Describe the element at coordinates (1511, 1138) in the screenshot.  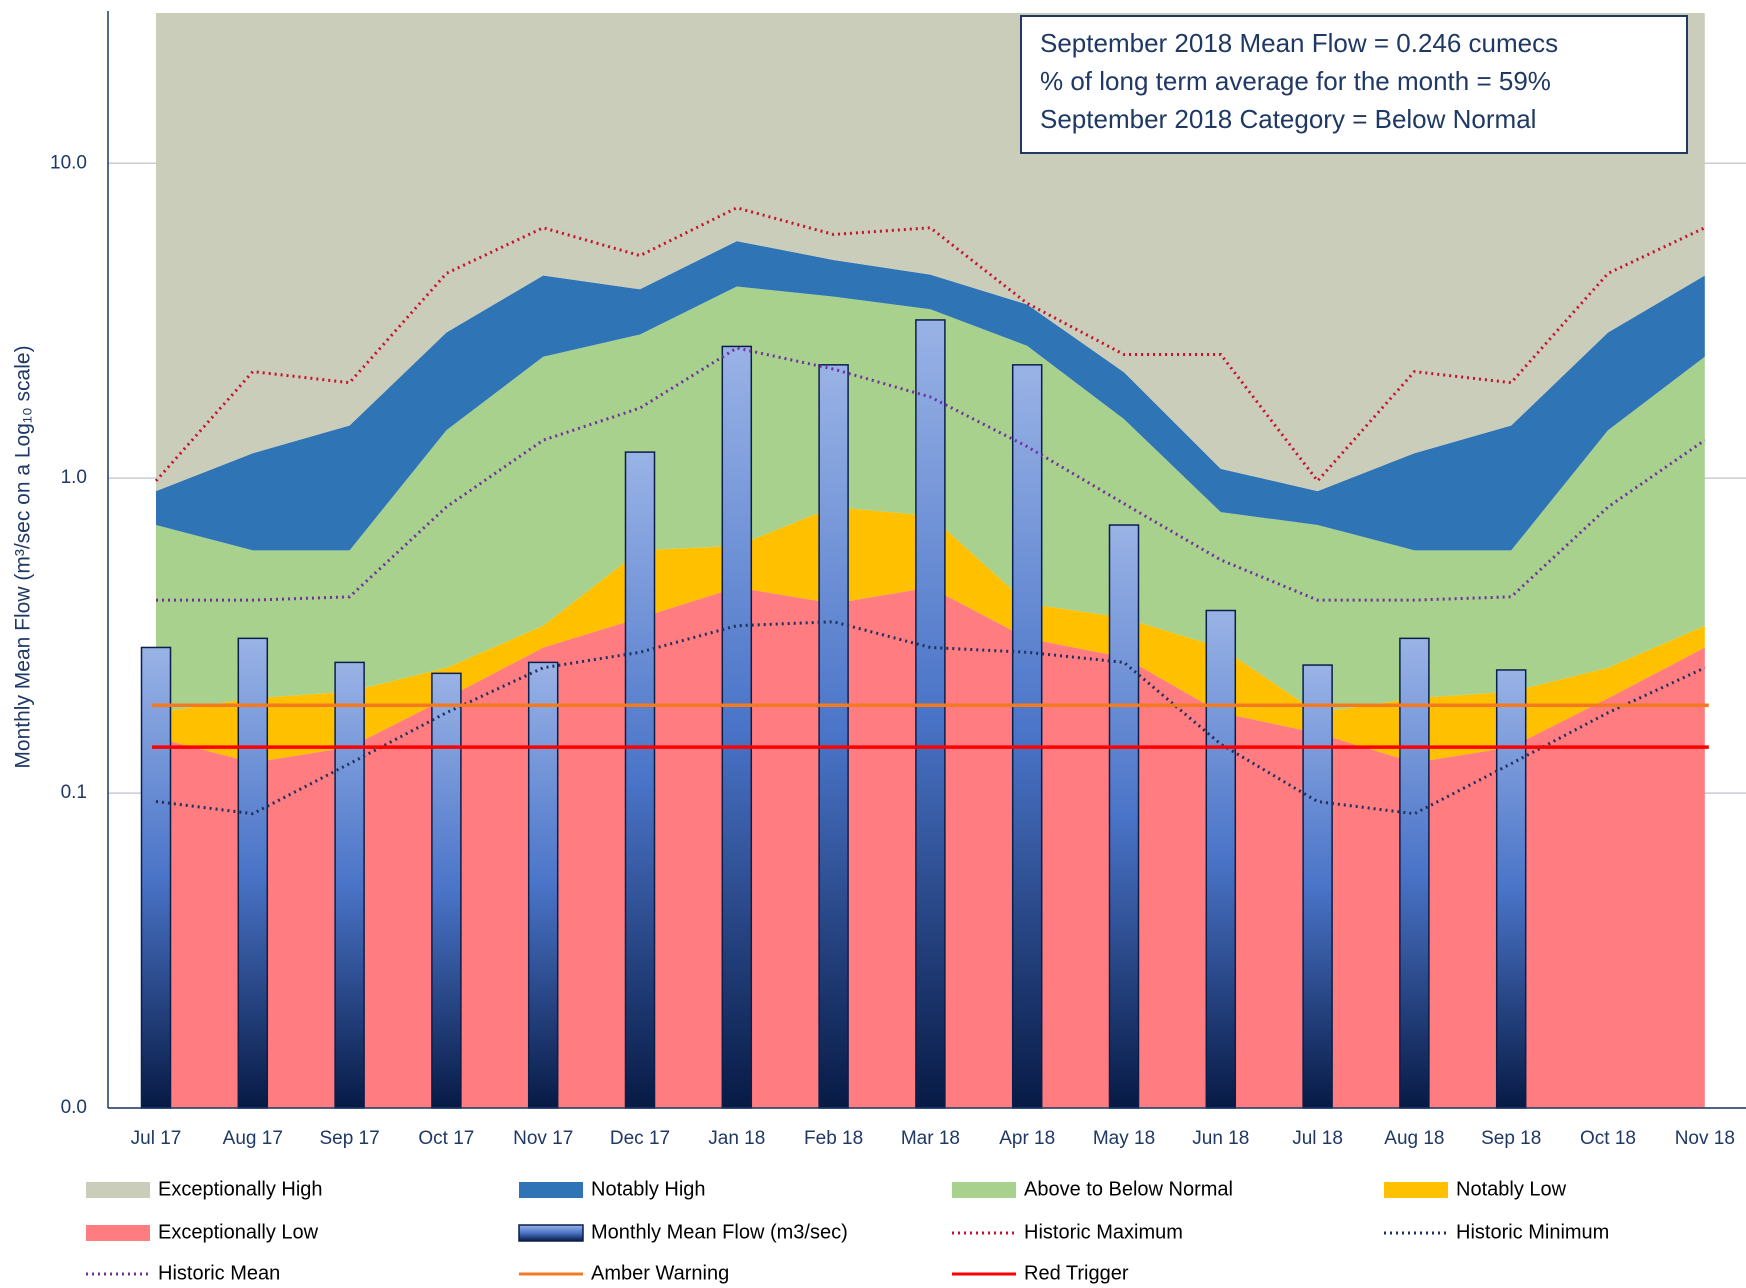
I see `x-tick-label: Sep 18` at that location.